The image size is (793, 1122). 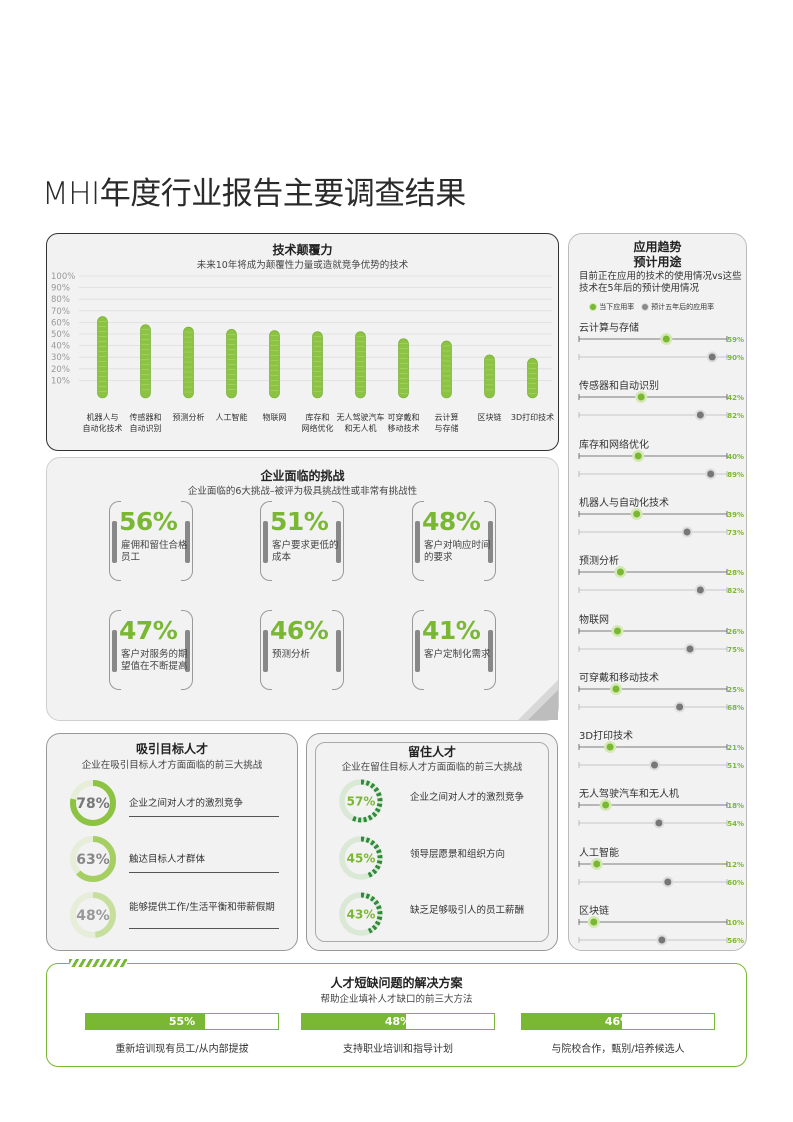 What do you see at coordinates (63, 277) in the screenshot?
I see `y-tick-label: 100%` at bounding box center [63, 277].